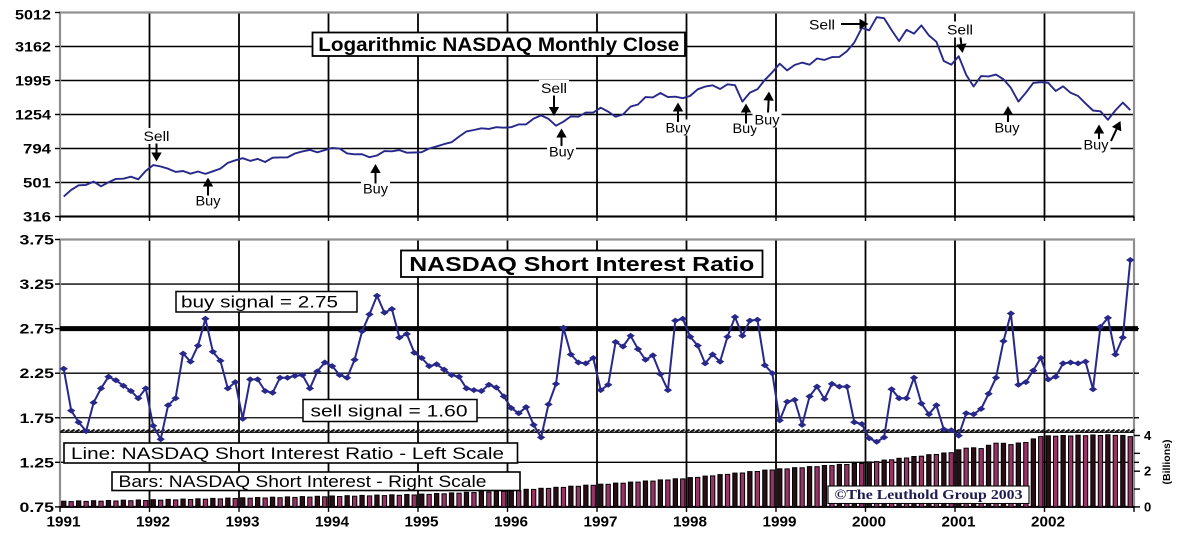  What do you see at coordinates (37, 183) in the screenshot?
I see `svg-text: 501` at bounding box center [37, 183].